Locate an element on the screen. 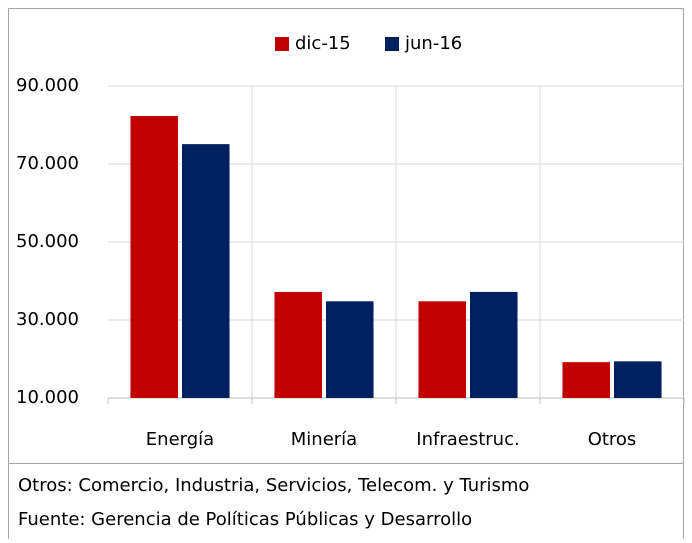  y-tick-label: 50.000 is located at coordinates (47, 241).